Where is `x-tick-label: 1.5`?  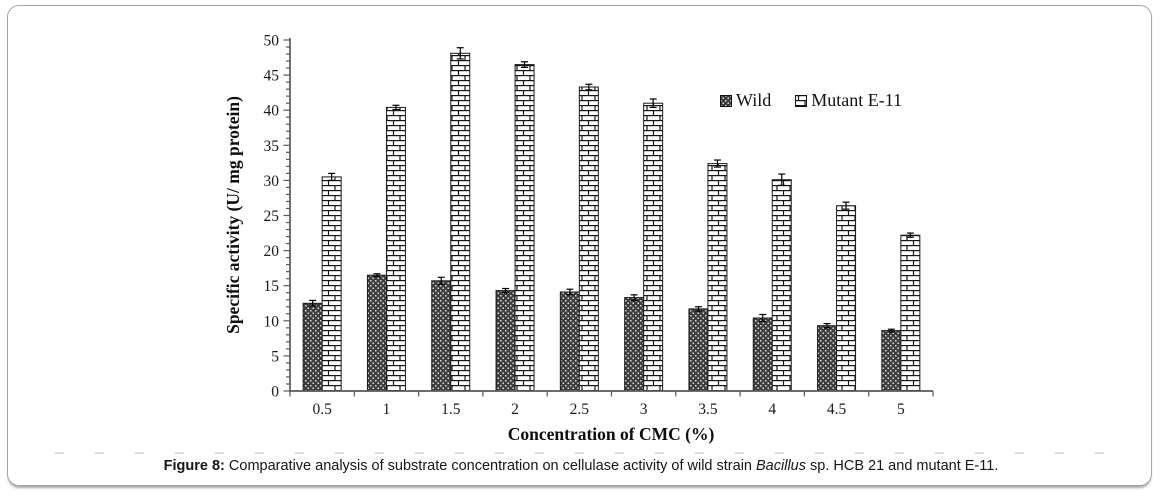 x-tick-label: 1.5 is located at coordinates (451, 409).